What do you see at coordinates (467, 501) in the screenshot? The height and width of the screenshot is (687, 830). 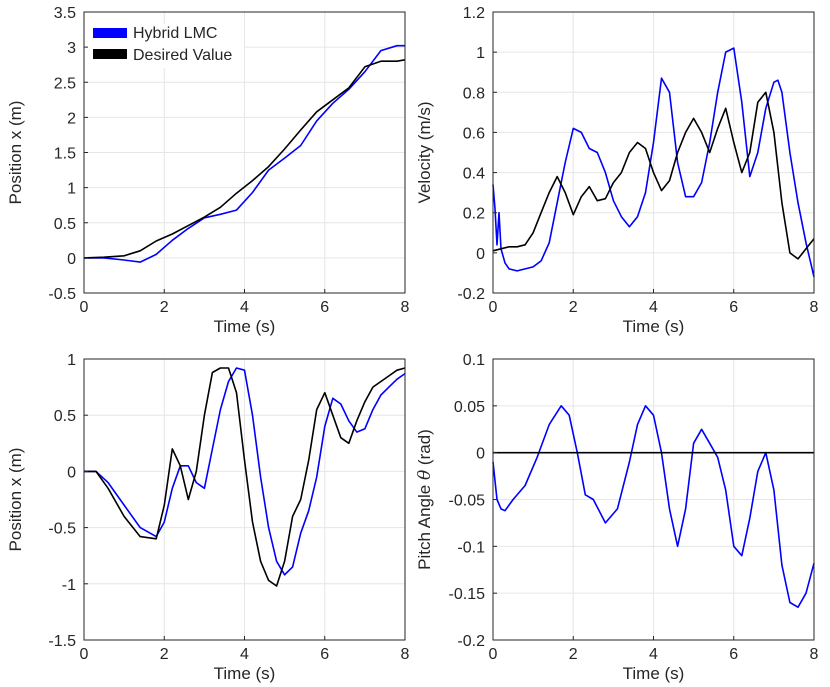 I see `y-tick-label: -0.05` at bounding box center [467, 501].